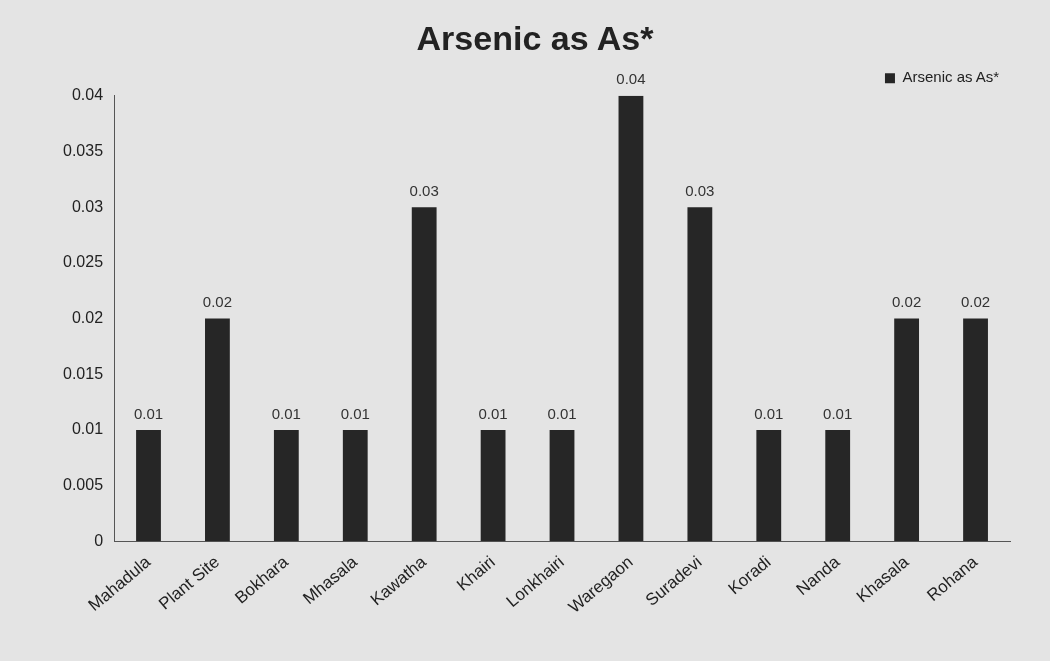 The image size is (1050, 661). What do you see at coordinates (83, 150) in the screenshot?
I see `y-tick-label: 0.035` at bounding box center [83, 150].